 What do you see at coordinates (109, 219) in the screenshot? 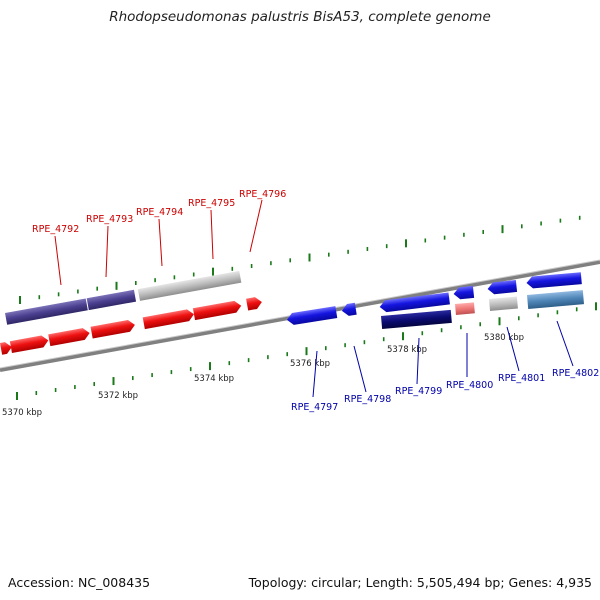
I see `gene-label-rpe-4793: RPE_4793` at bounding box center [109, 219].